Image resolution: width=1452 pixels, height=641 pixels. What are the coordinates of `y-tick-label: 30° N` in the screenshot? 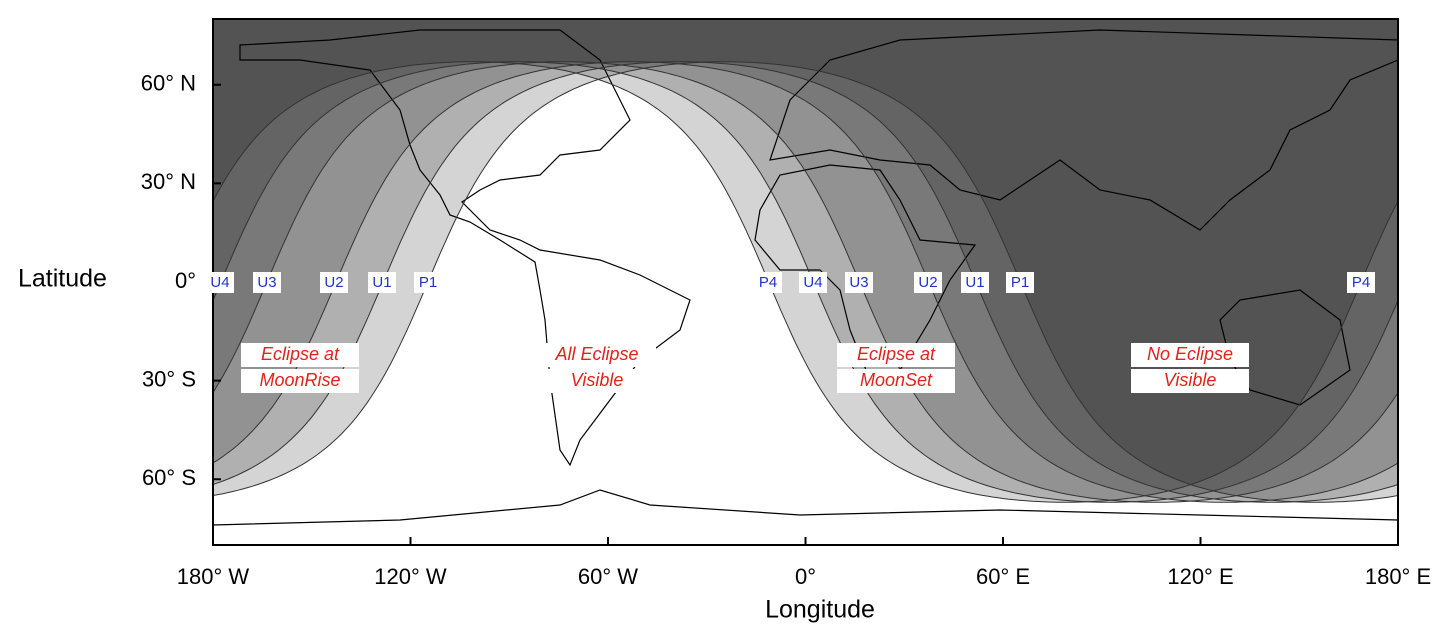 It's located at (168, 181).